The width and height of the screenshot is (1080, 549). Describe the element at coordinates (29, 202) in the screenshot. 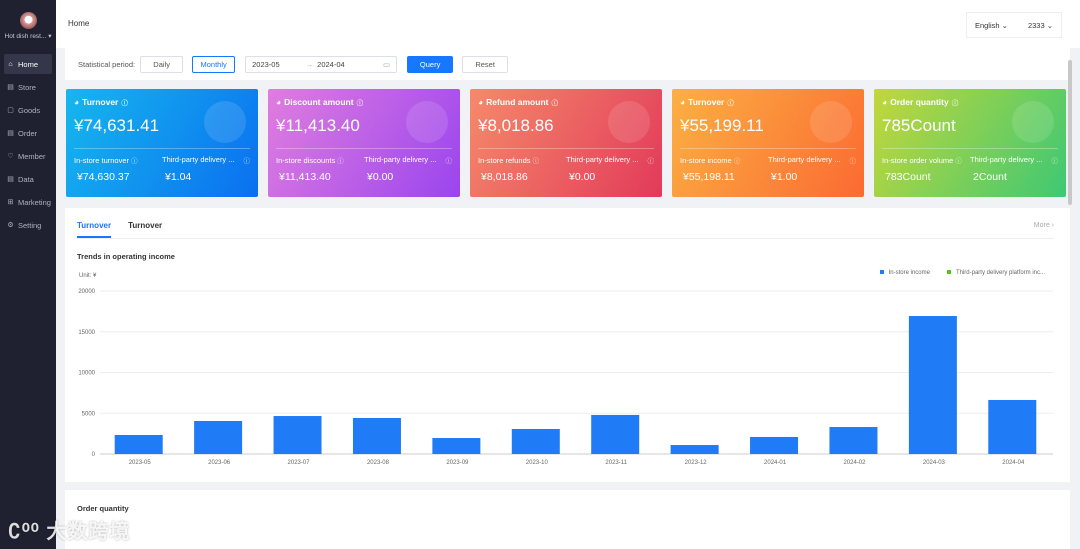

I see `sidebar-item-marketing: ⊞ Marketing` at that location.